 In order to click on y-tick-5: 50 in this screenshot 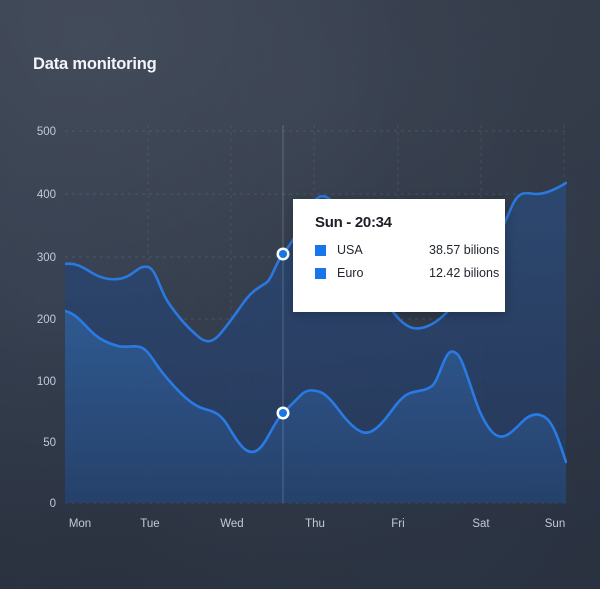, I will do `click(49, 443)`.